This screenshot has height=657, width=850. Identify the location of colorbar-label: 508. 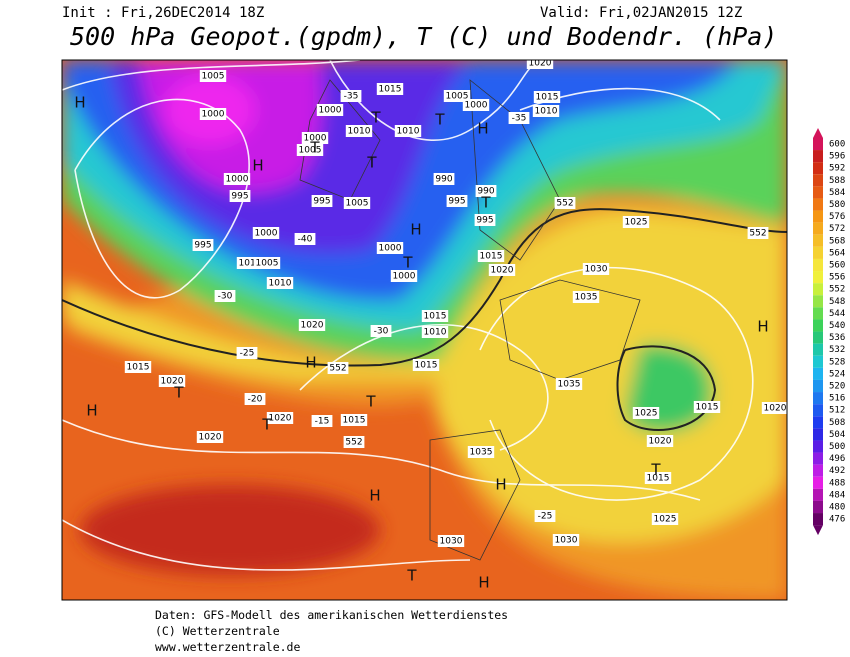
(837, 423).